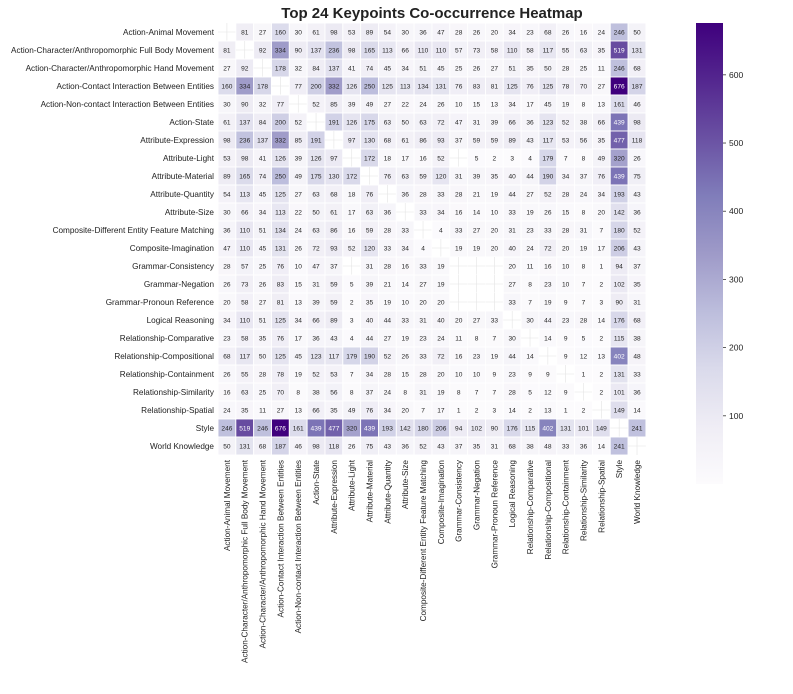 The height and width of the screenshot is (694, 793). What do you see at coordinates (263, 50) in the screenshot?
I see `cell-value-label: 92` at bounding box center [263, 50].